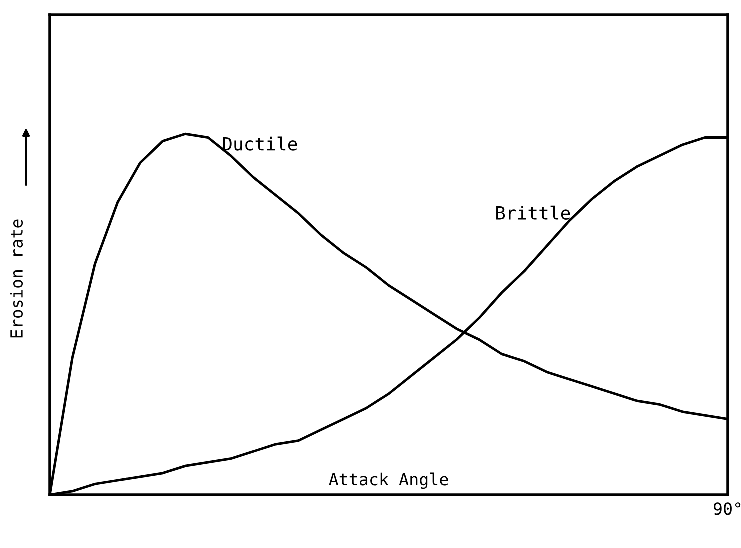 The width and height of the screenshot is (741, 548). I want to click on x-axis-title: Attack Angle, so click(388, 481).